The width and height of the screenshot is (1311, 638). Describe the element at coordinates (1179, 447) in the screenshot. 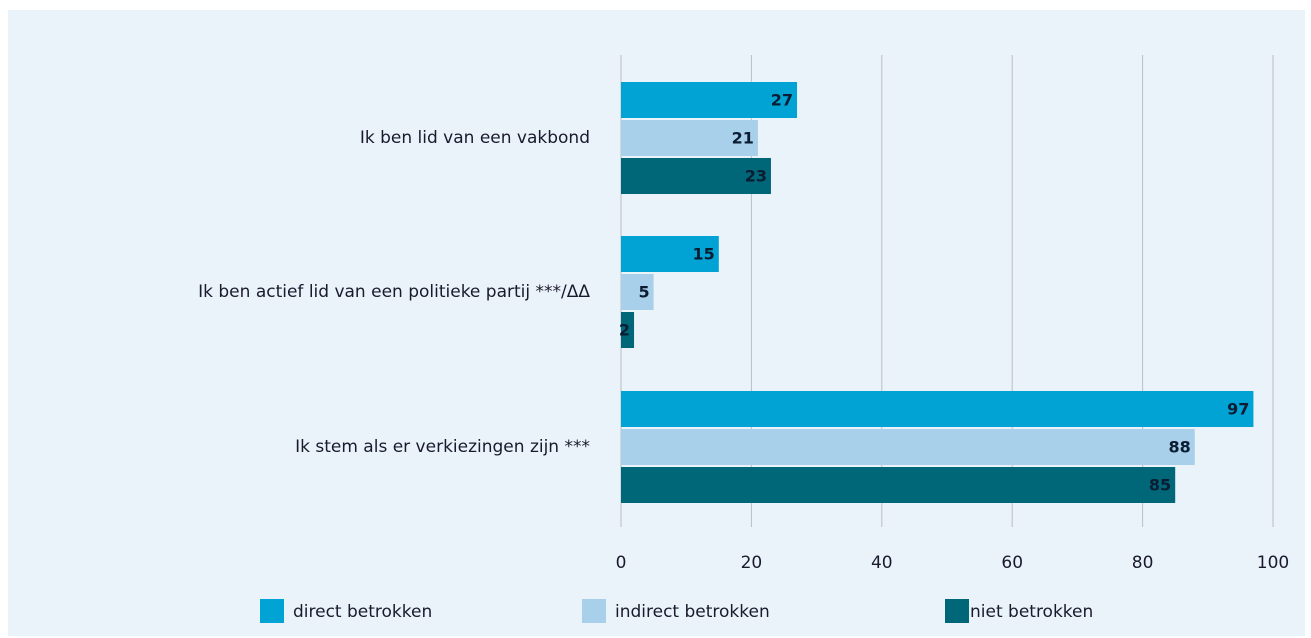

I see `value-label: 88` at that location.